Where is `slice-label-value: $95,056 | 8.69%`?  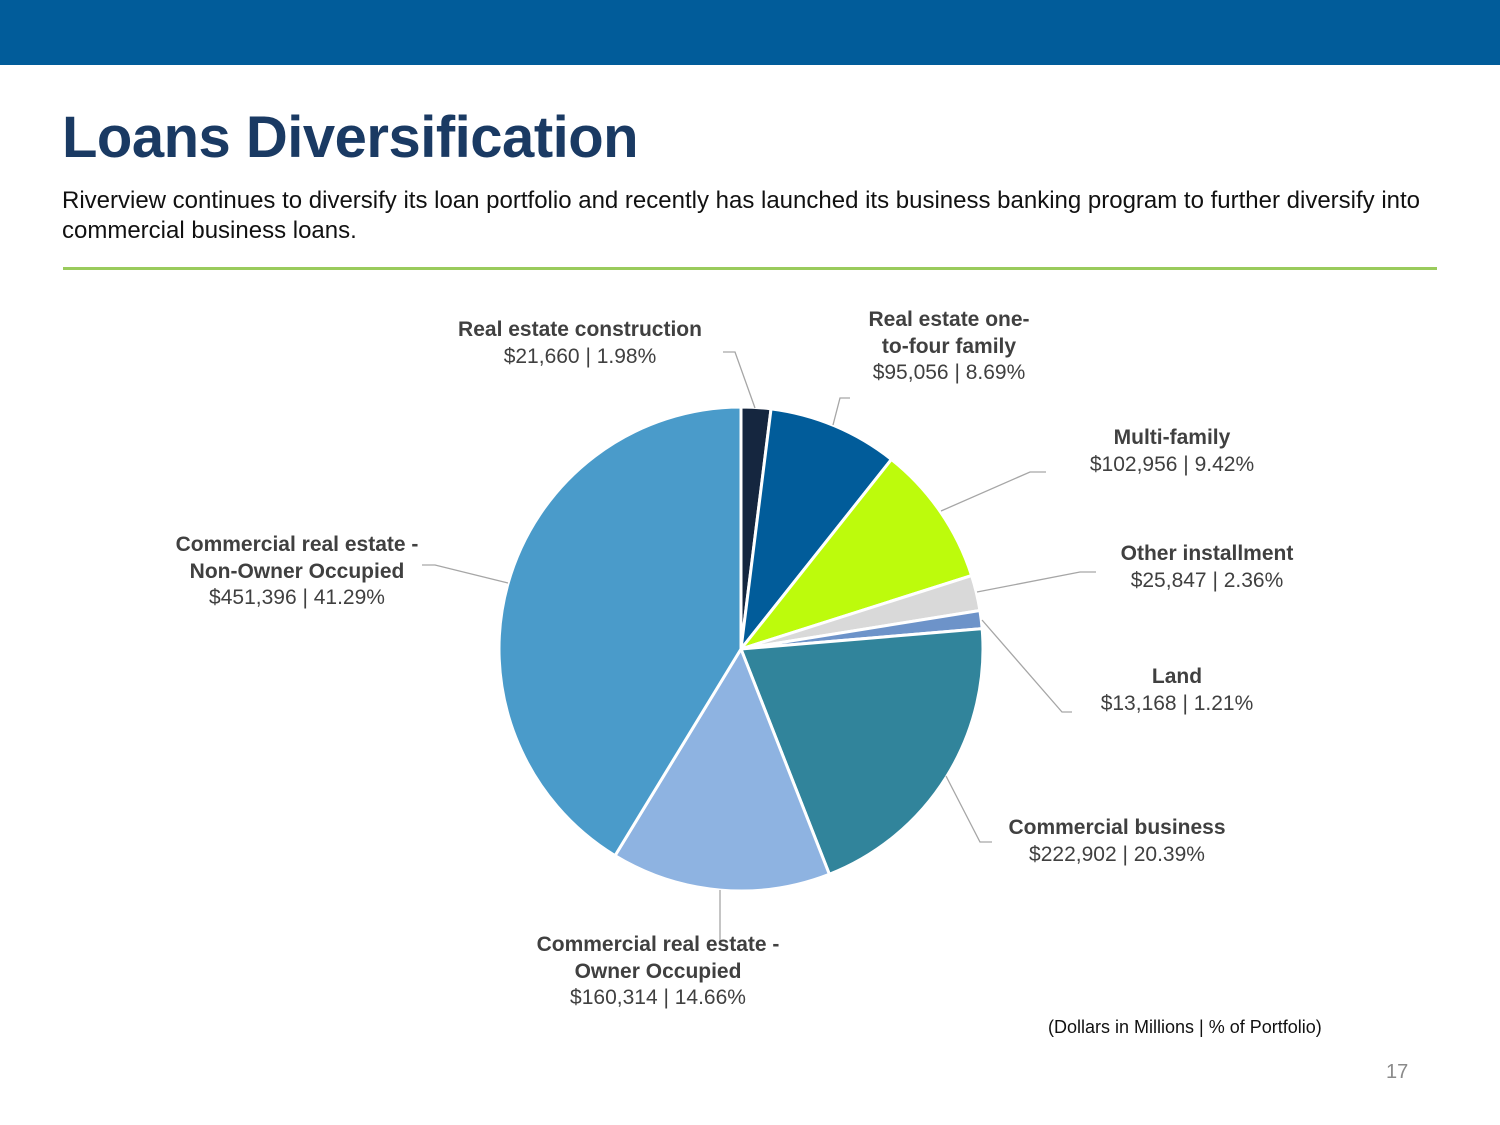
slice-label-value: $95,056 | 8.69% is located at coordinates (949, 372).